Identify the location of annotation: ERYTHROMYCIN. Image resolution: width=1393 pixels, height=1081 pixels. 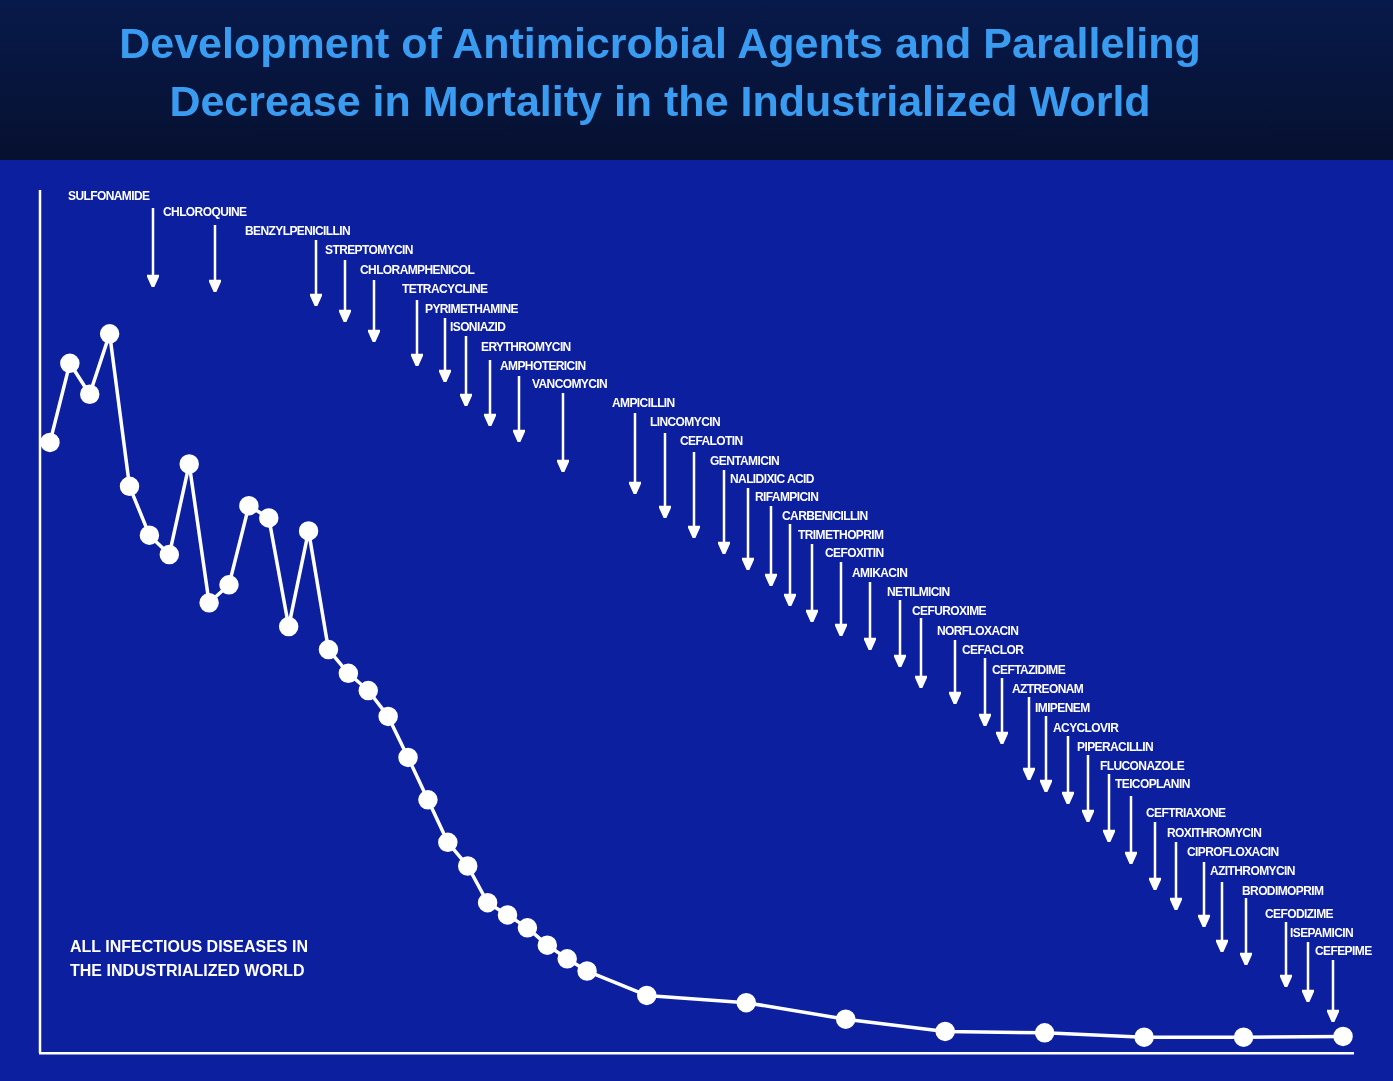
(526, 347).